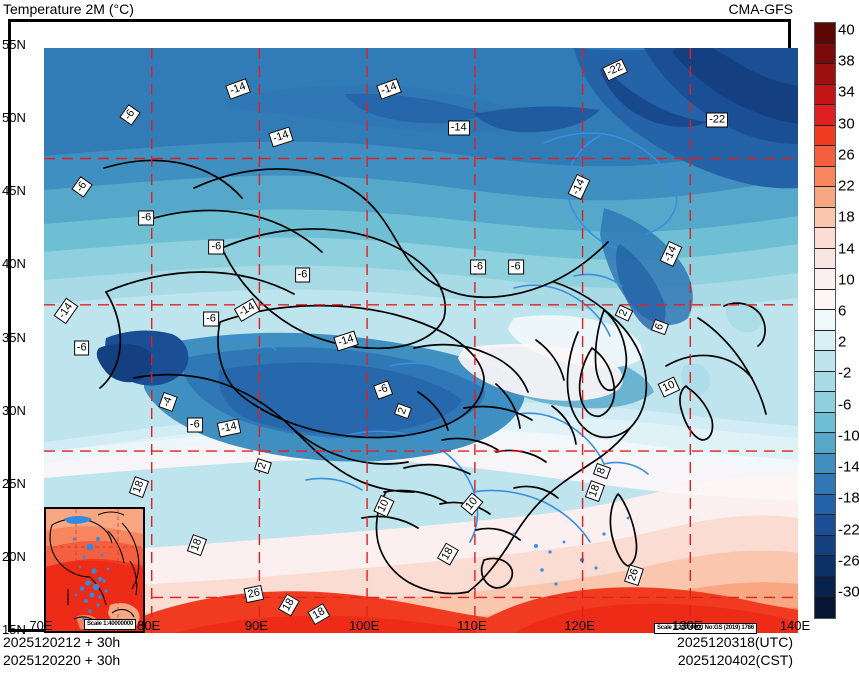  What do you see at coordinates (14, 410) in the screenshot?
I see `lat-tick-30N: 30N` at bounding box center [14, 410].